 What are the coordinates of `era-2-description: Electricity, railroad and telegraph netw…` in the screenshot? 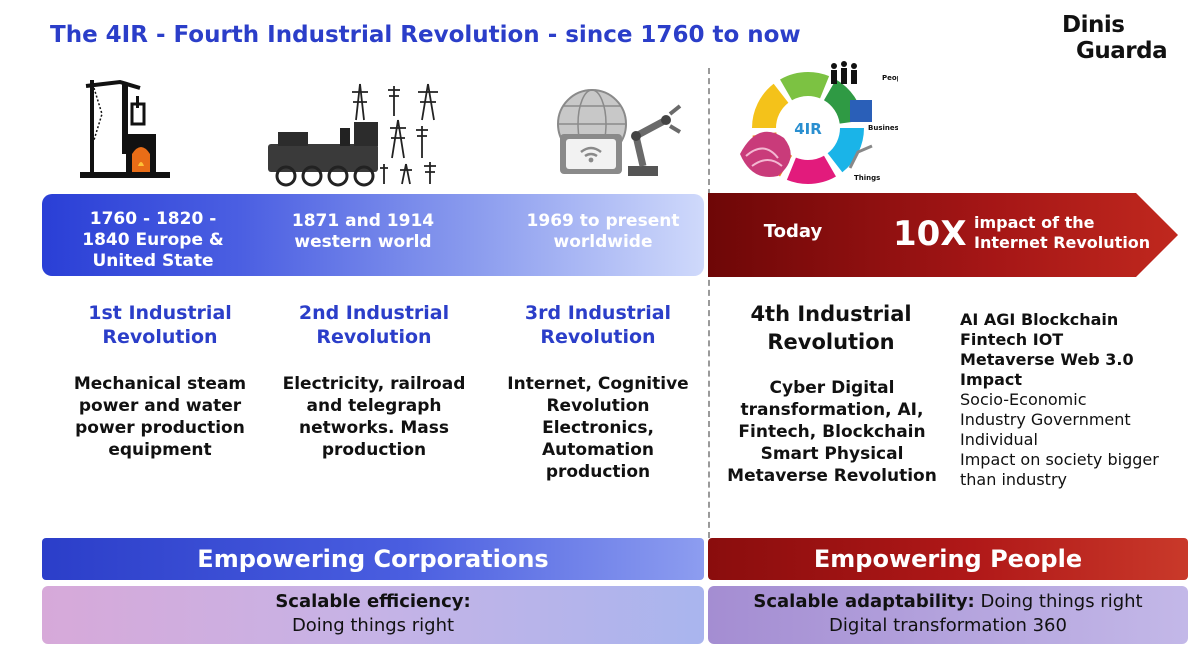 It's located at (374, 417).